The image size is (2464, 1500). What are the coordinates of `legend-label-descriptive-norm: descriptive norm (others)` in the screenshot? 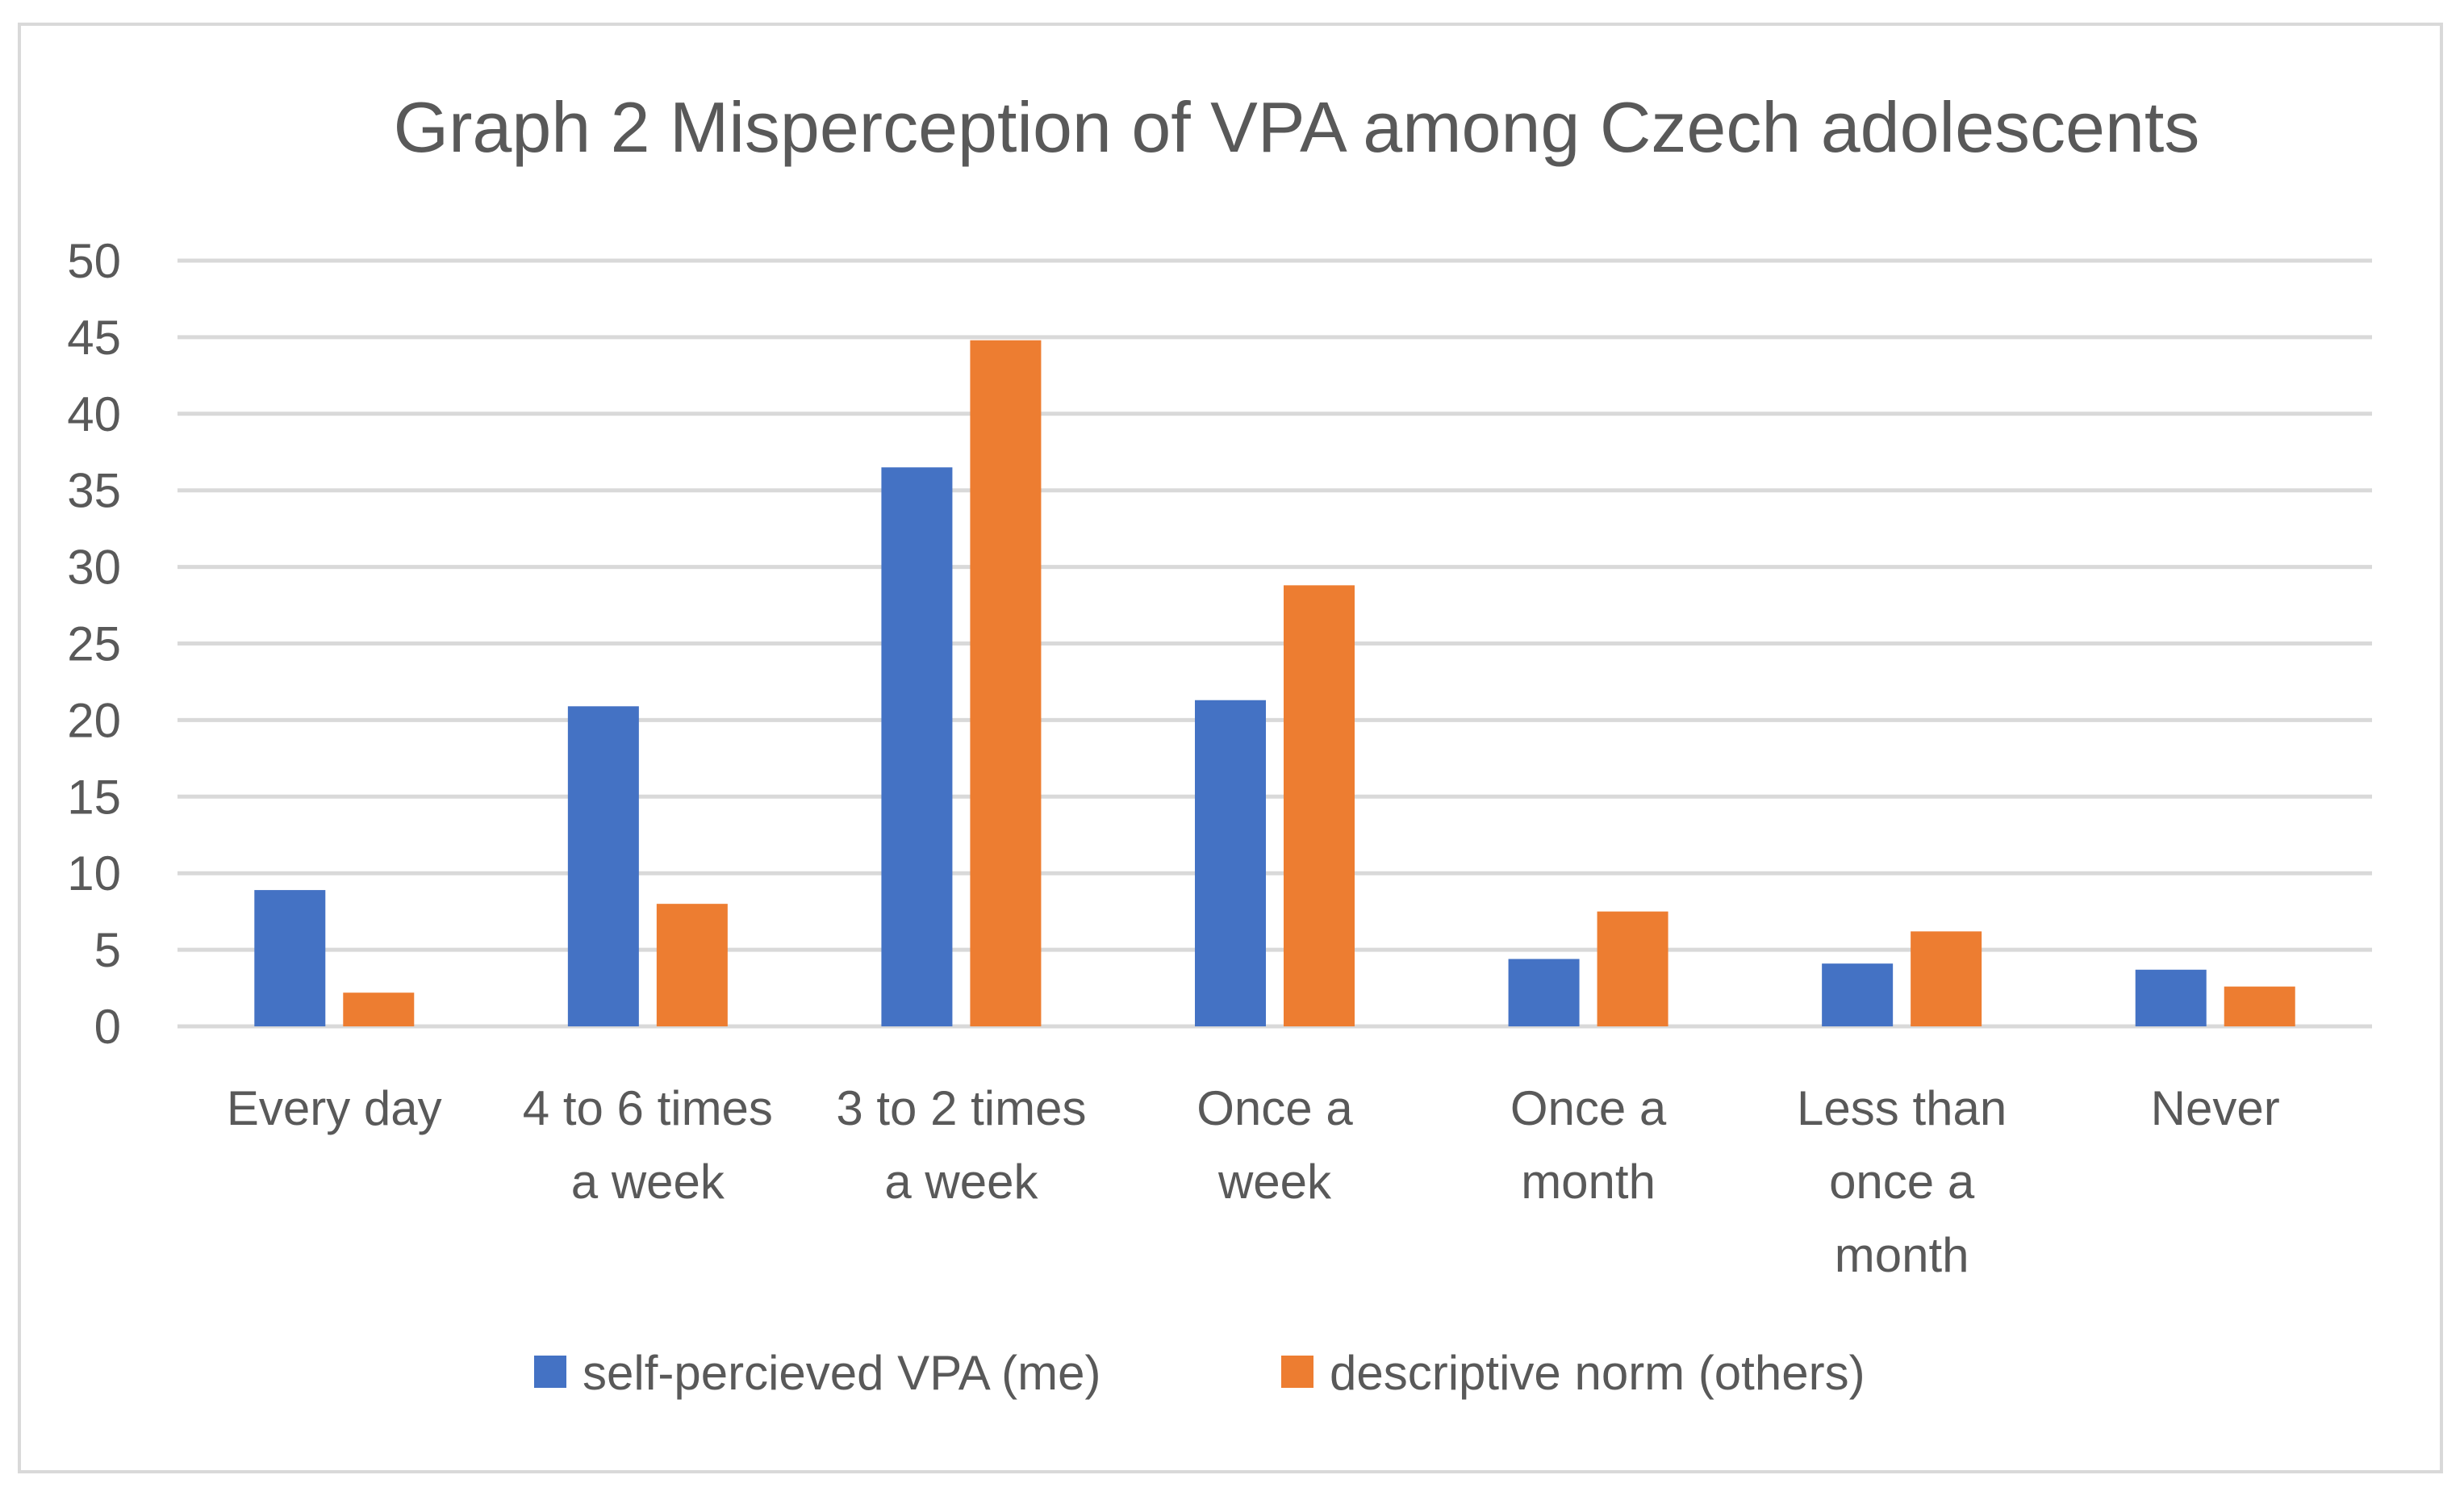 It's located at (1597, 1373).